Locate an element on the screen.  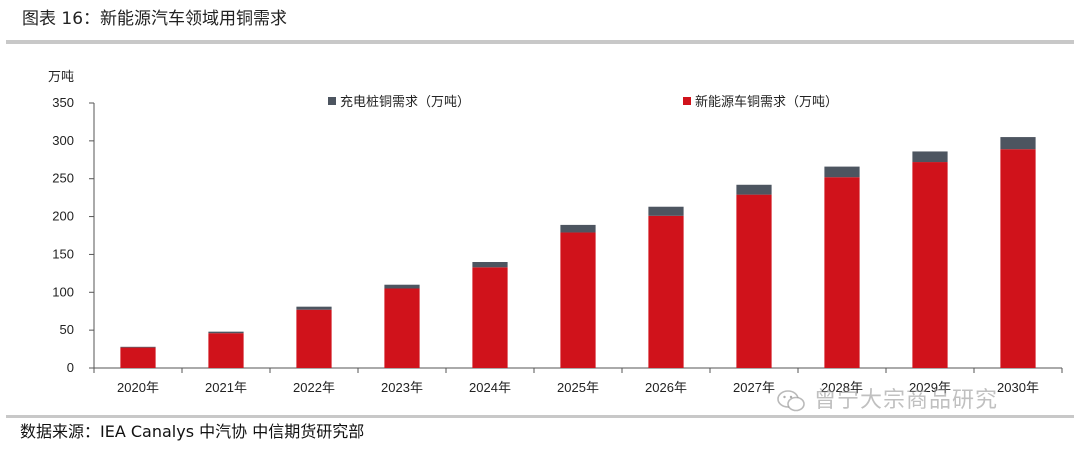
watermark: 曾宁大宗商品研究 is located at coordinates (887, 401).